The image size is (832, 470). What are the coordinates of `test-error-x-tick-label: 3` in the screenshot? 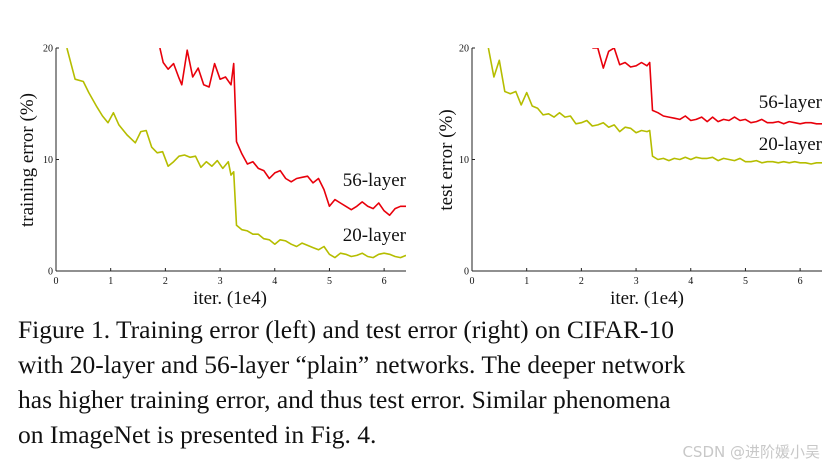 It's located at (636, 281).